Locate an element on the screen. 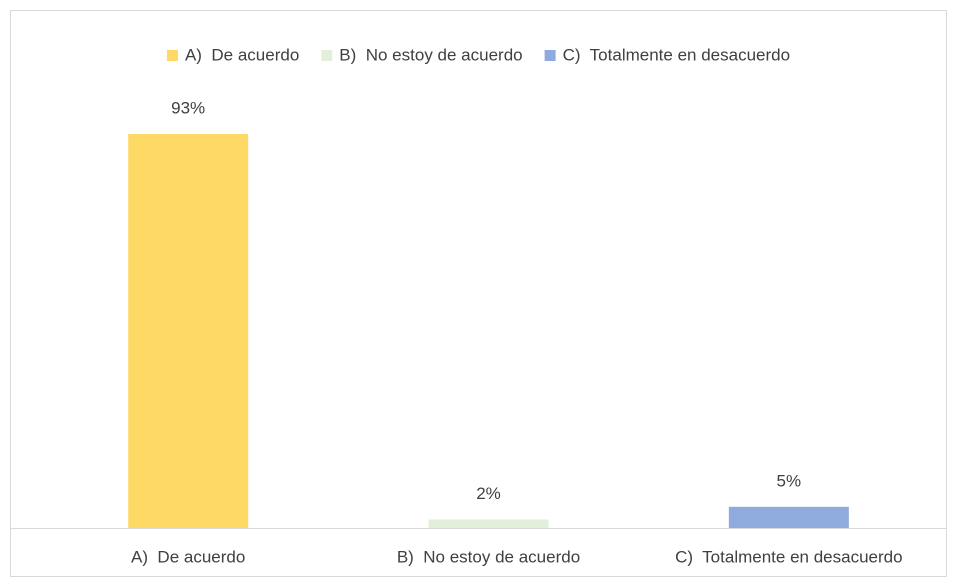  x-tick-label: C) Totalmente en desacuerdo is located at coordinates (788, 556).